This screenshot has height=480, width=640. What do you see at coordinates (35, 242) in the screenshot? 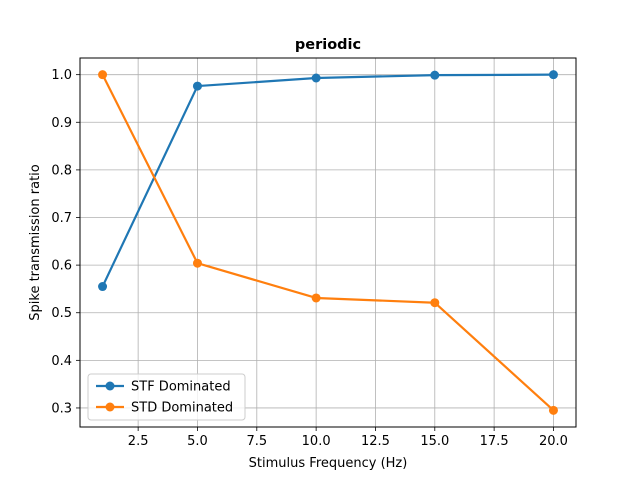
I see `y-axis-label: Spike transmission ratio` at bounding box center [35, 242].